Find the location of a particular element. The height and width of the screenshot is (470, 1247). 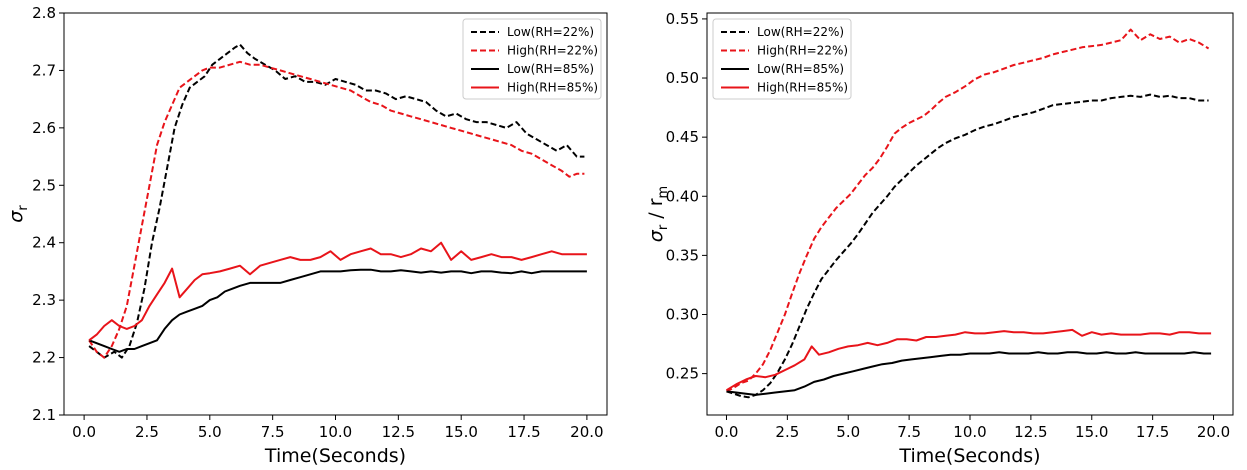

y-tick-label: 2.8 is located at coordinates (44, 13).